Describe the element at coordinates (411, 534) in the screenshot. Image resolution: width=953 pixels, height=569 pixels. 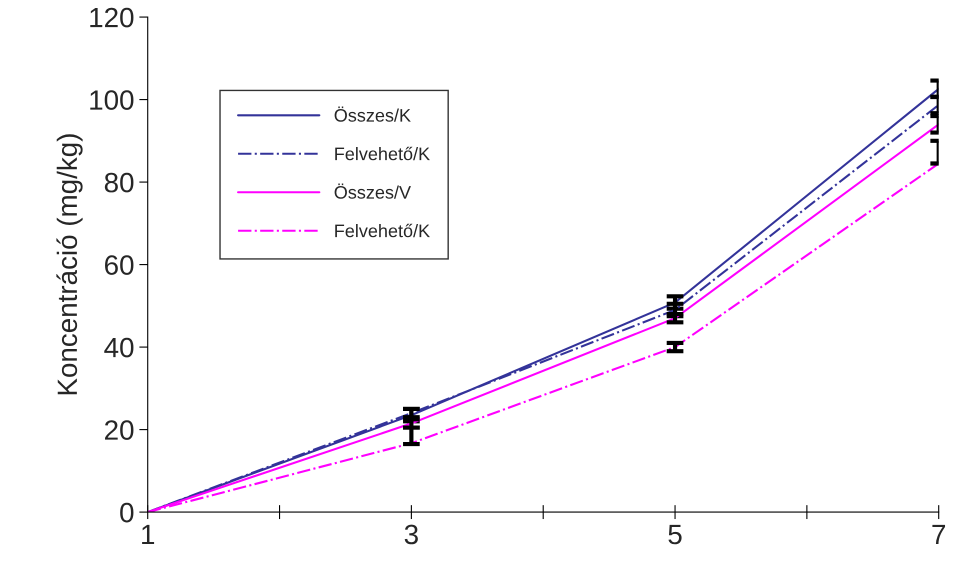
I see `x-tick-label: 3` at that location.